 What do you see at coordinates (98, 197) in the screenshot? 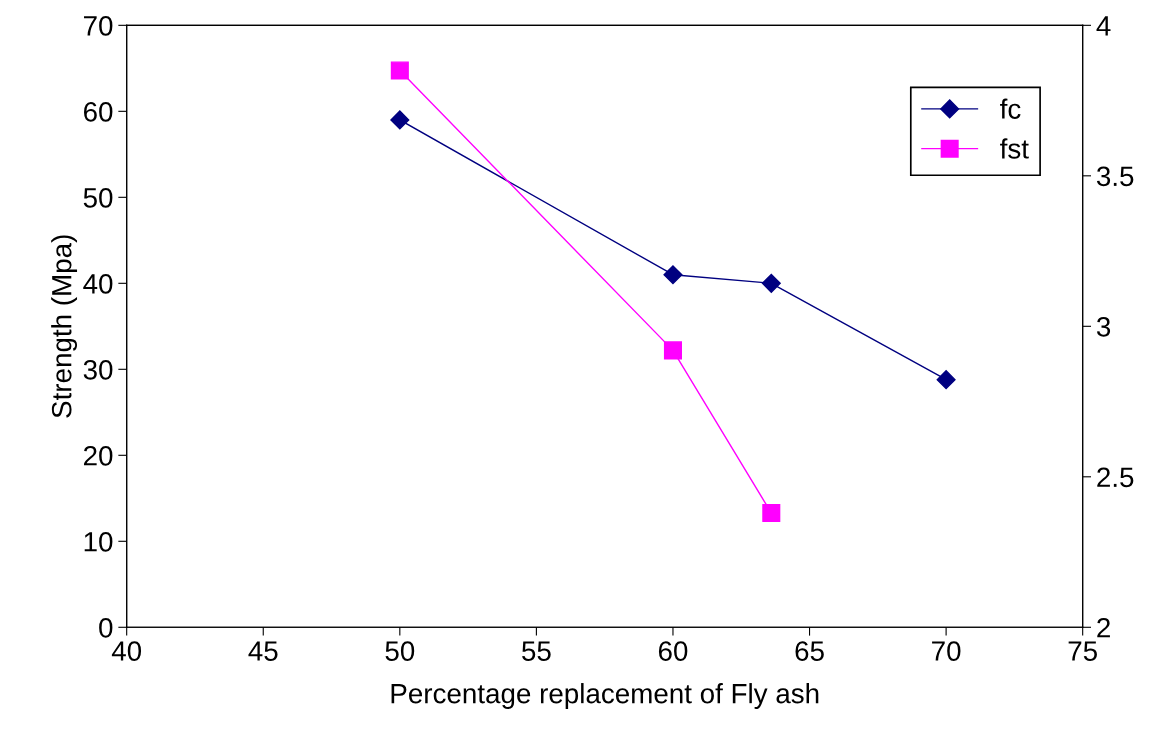
I see `y-tick-label: 50` at bounding box center [98, 197].